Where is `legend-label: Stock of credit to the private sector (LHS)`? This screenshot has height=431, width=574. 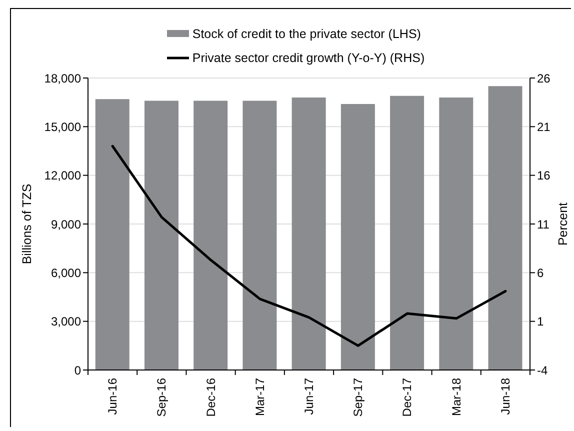 legend-label: Stock of credit to the private sector (LHS) is located at coordinates (306, 34).